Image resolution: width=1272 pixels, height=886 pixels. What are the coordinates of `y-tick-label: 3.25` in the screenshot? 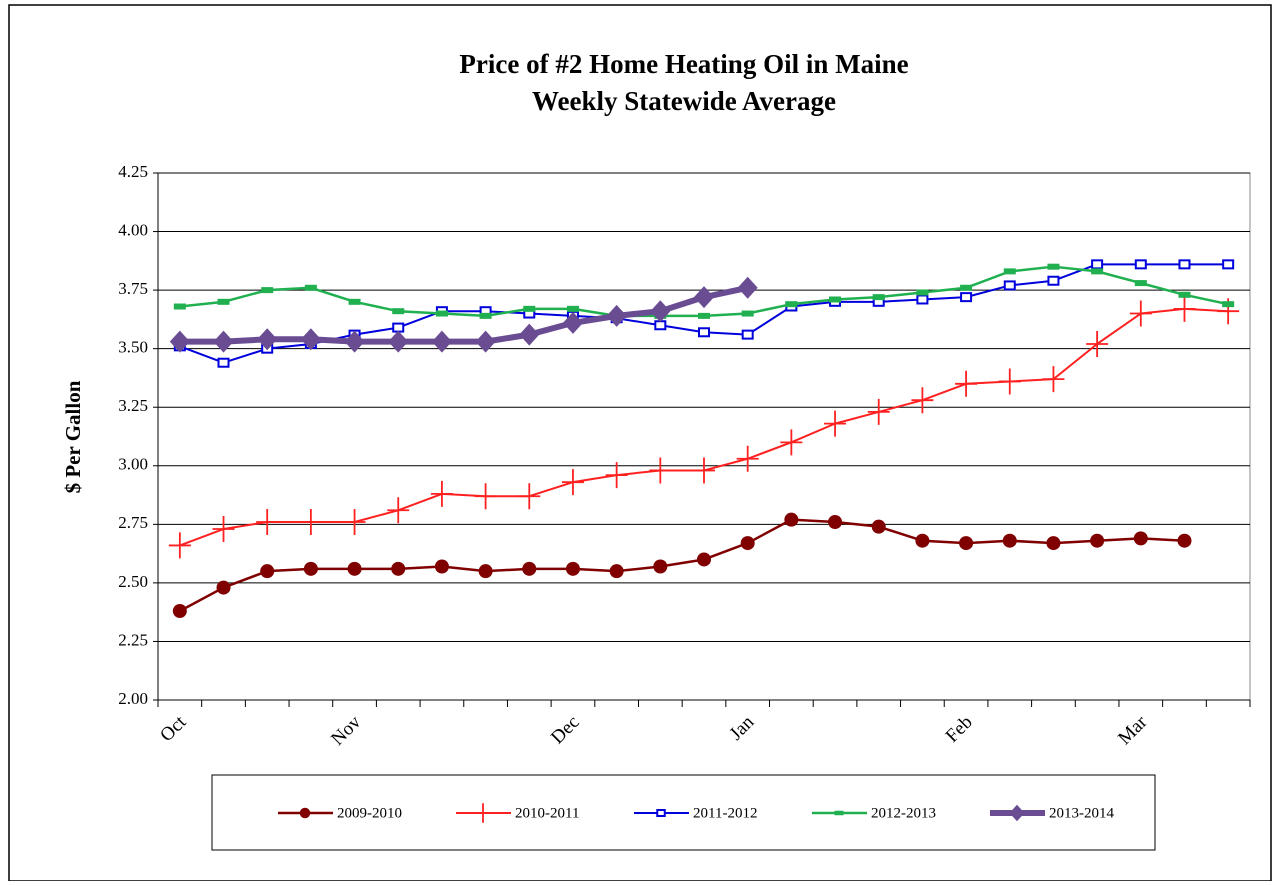 It's located at (133, 405).